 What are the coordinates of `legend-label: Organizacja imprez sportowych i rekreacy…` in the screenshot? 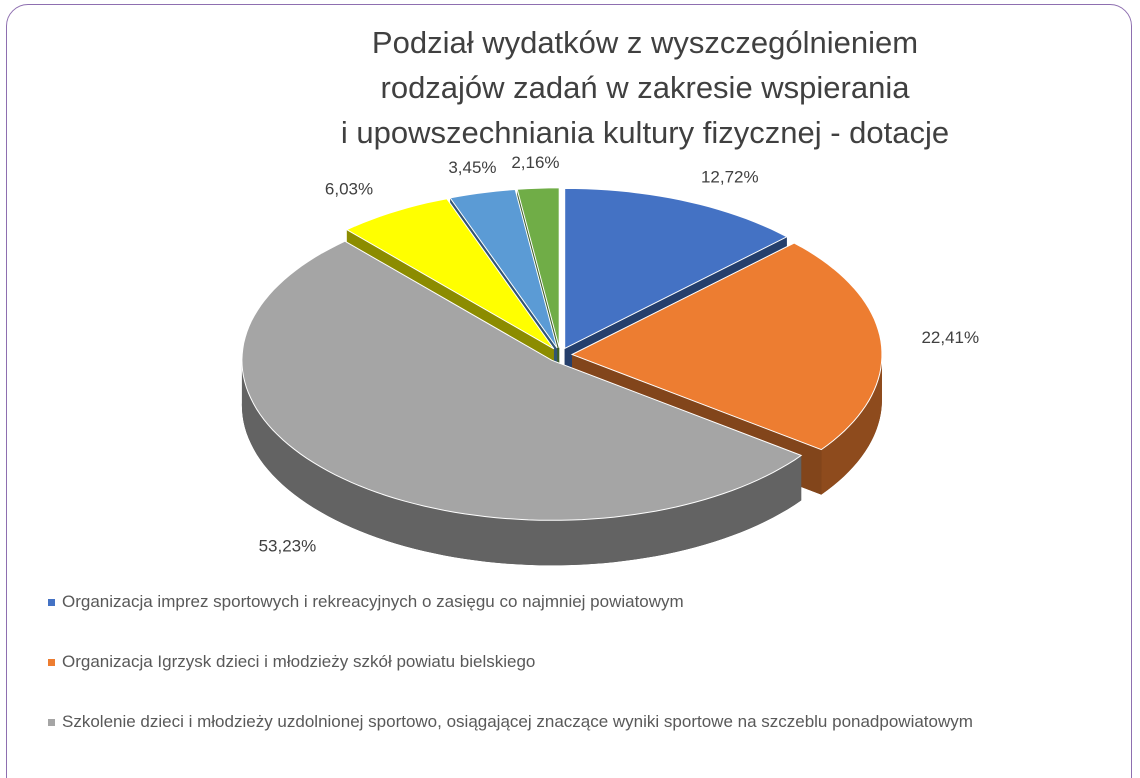 It's located at (373, 601).